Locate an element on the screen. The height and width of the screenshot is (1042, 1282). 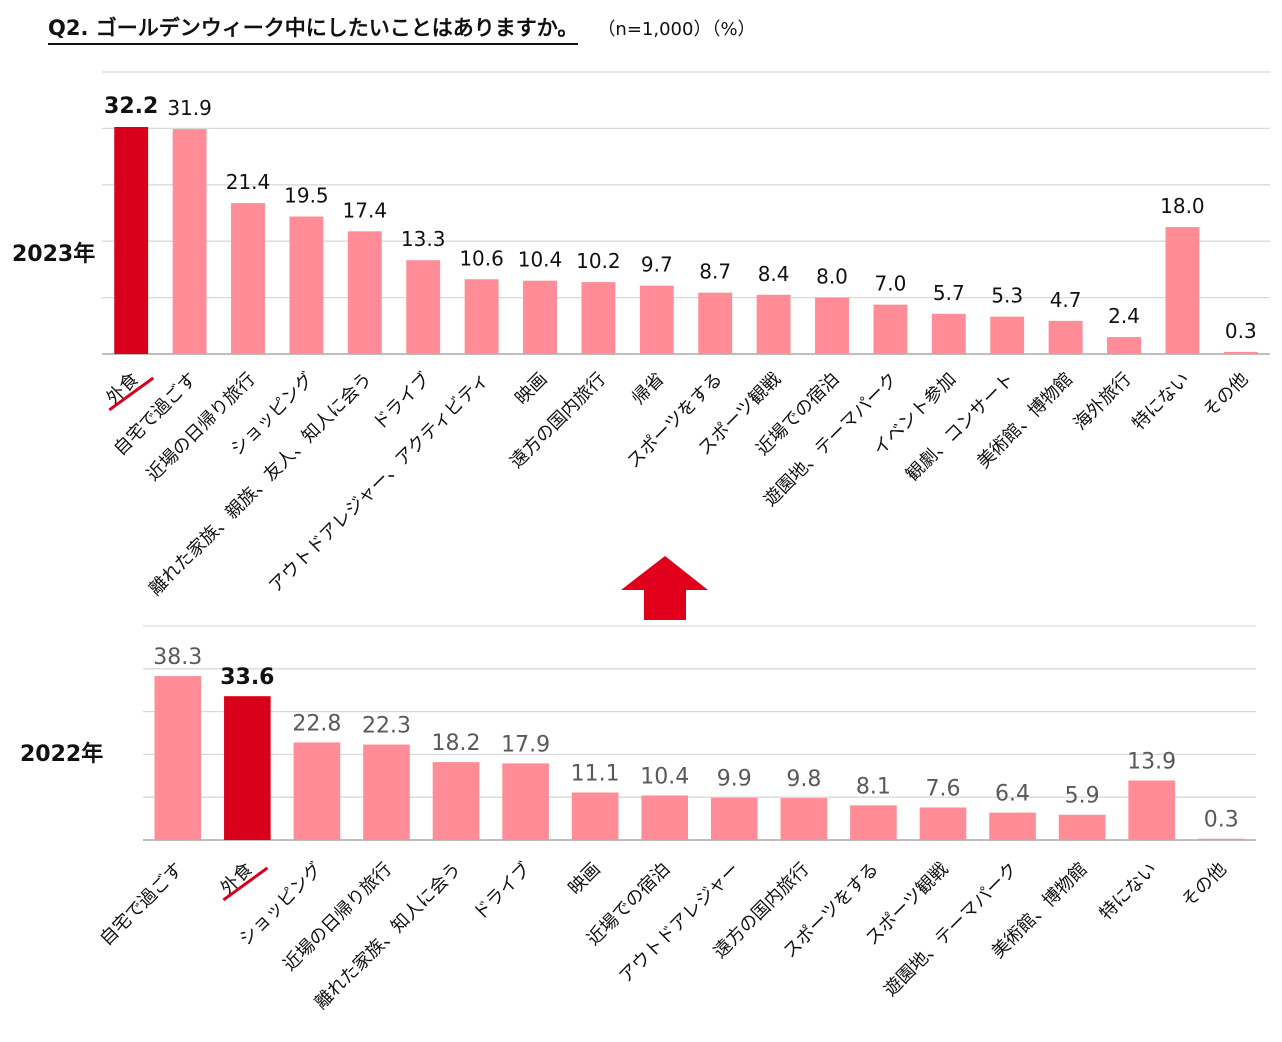
value-label: 5.3 is located at coordinates (1007, 296).